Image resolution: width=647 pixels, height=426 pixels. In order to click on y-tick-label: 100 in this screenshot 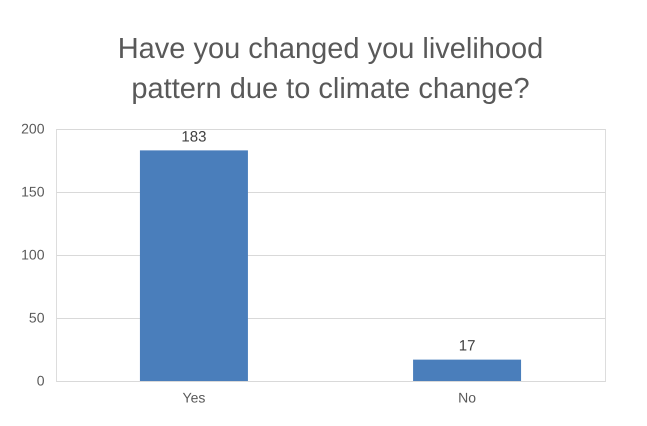, I will do `click(33, 254)`.